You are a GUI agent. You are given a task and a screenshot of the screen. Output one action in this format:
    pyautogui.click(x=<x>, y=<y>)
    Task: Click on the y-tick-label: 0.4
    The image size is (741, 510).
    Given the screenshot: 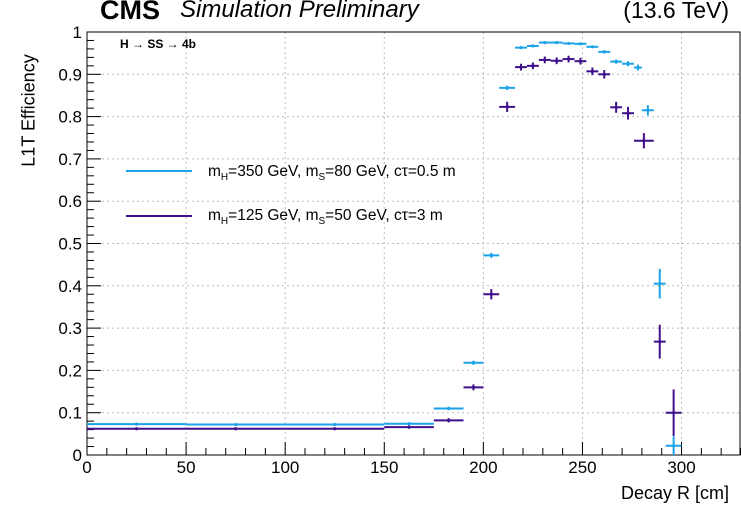 What is the action you would take?
    pyautogui.click(x=70, y=286)
    